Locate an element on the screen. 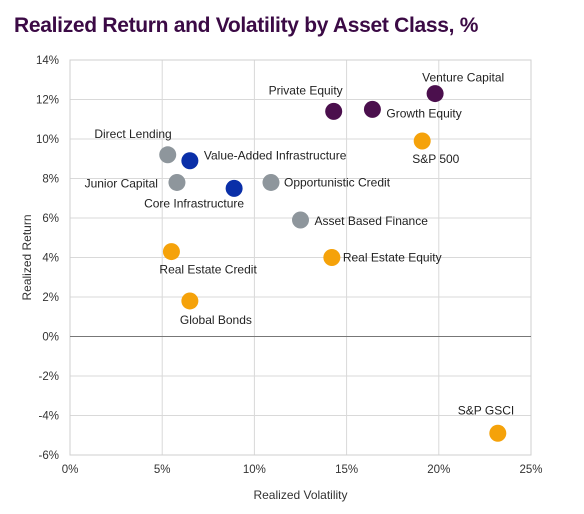  y-tick-label: 2% is located at coordinates (50, 298).